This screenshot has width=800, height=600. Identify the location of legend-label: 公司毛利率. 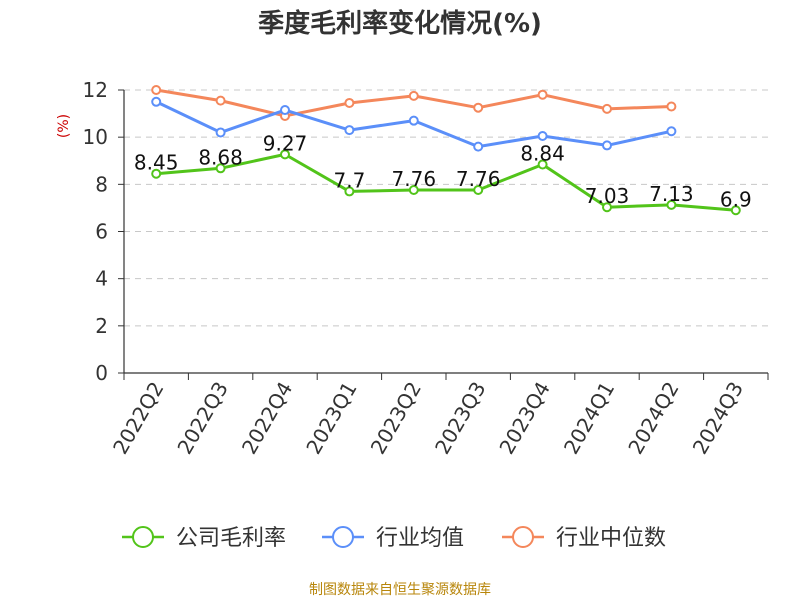
(231, 538).